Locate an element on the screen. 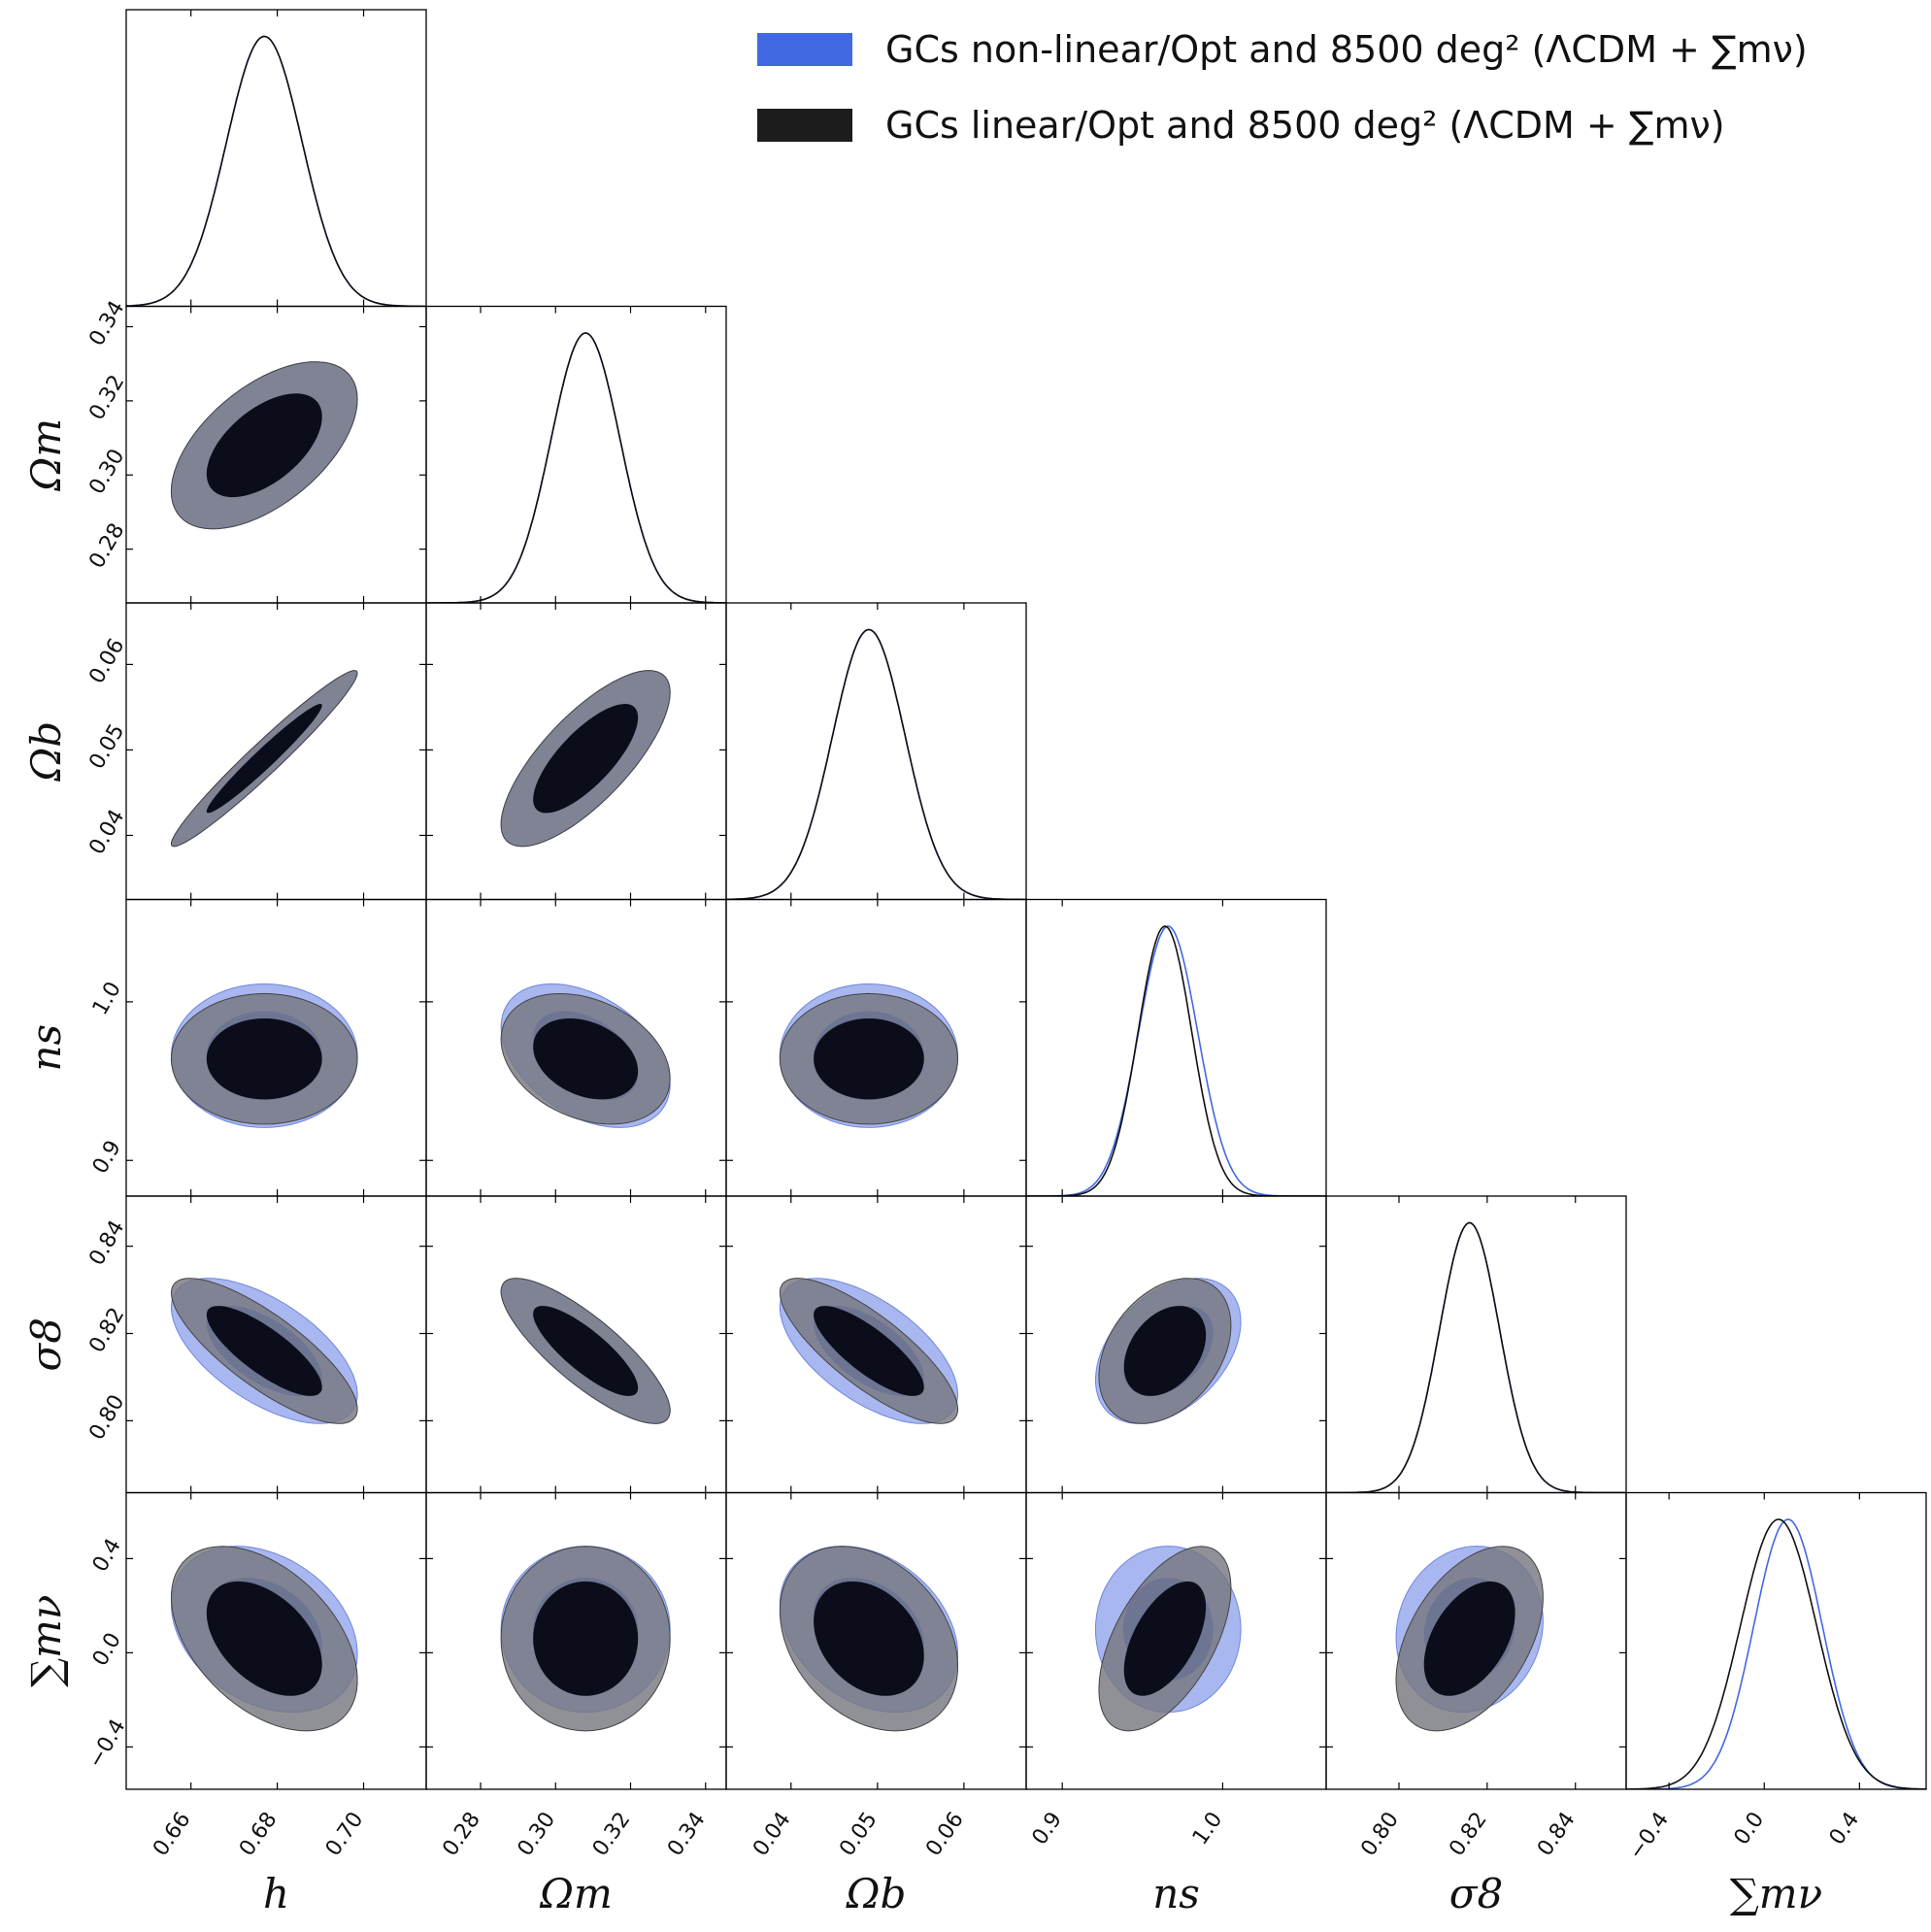 The image size is (1931, 1932). x-tick-label-s8: 0.84 is located at coordinates (1557, 1834).